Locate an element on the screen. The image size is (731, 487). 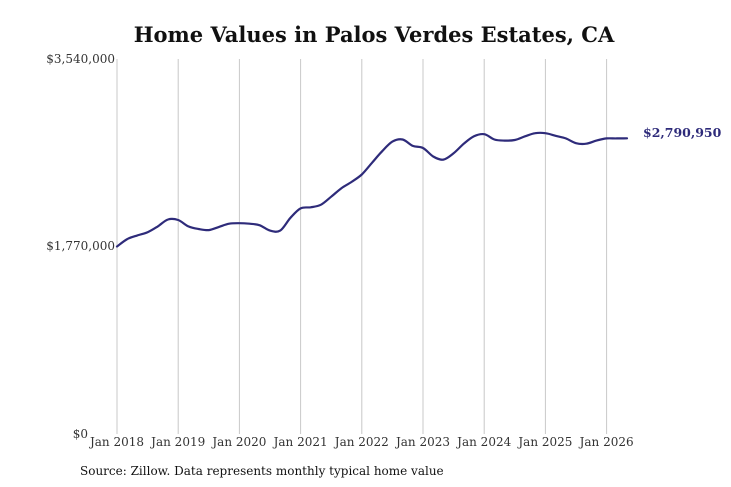
x-tick-label: Jan 2020 is located at coordinates (238, 442).